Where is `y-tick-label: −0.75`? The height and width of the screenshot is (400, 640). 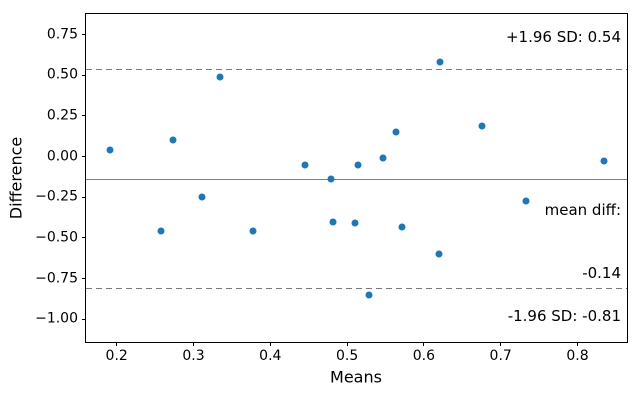
y-tick-label: −0.75 is located at coordinates (56, 277).